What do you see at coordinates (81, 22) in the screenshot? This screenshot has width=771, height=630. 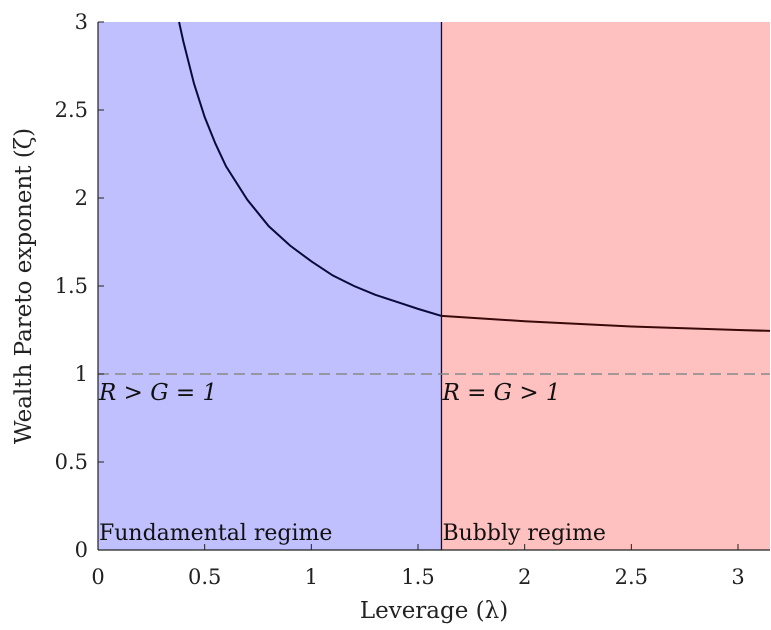 I see `y-tick-label: 3` at bounding box center [81, 22].